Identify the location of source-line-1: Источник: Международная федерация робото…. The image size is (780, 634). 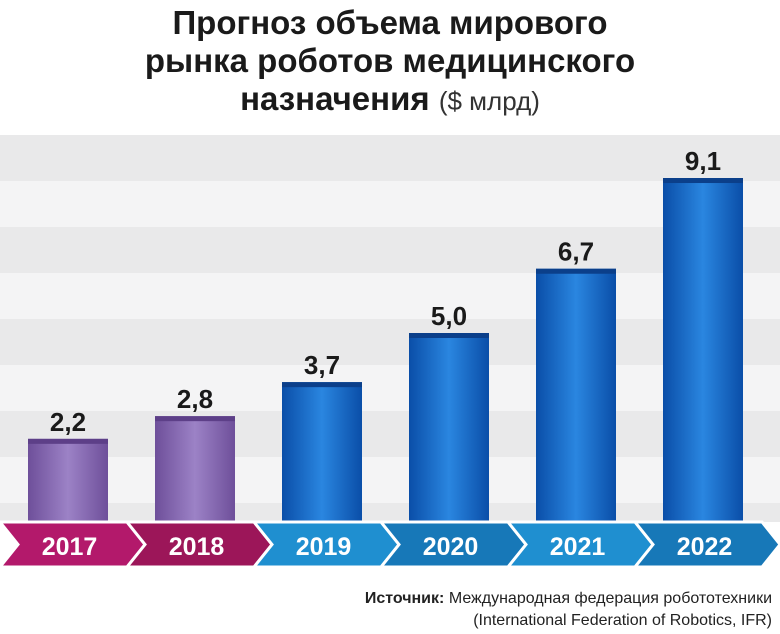
(568, 599).